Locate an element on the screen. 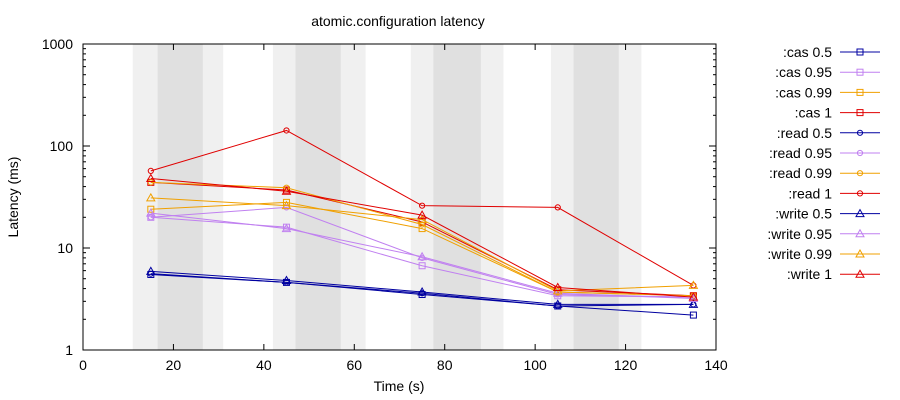 This screenshot has height=400, width=900. legend-item: :write 1 is located at coordinates (833, 274).